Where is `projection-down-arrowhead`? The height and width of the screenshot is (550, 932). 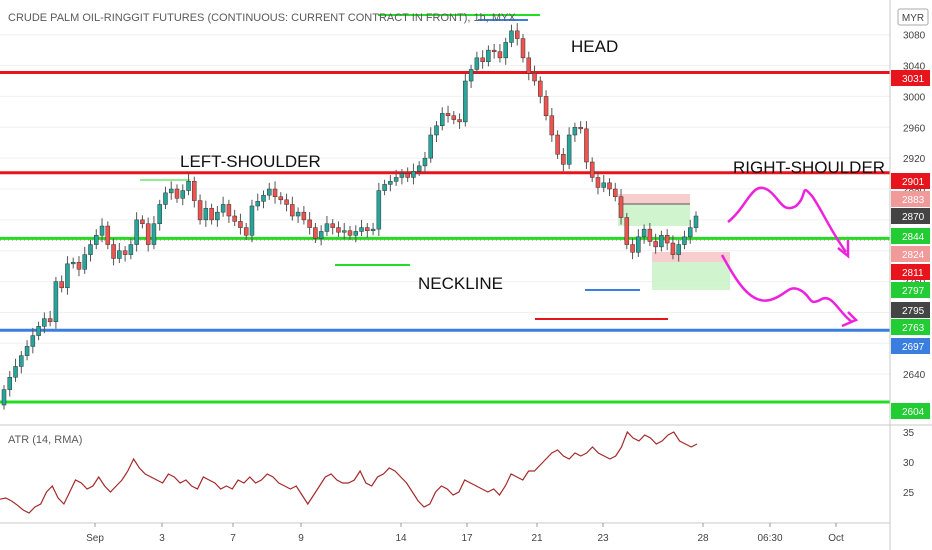
projection-down-arrowhead is located at coordinates (850, 319).